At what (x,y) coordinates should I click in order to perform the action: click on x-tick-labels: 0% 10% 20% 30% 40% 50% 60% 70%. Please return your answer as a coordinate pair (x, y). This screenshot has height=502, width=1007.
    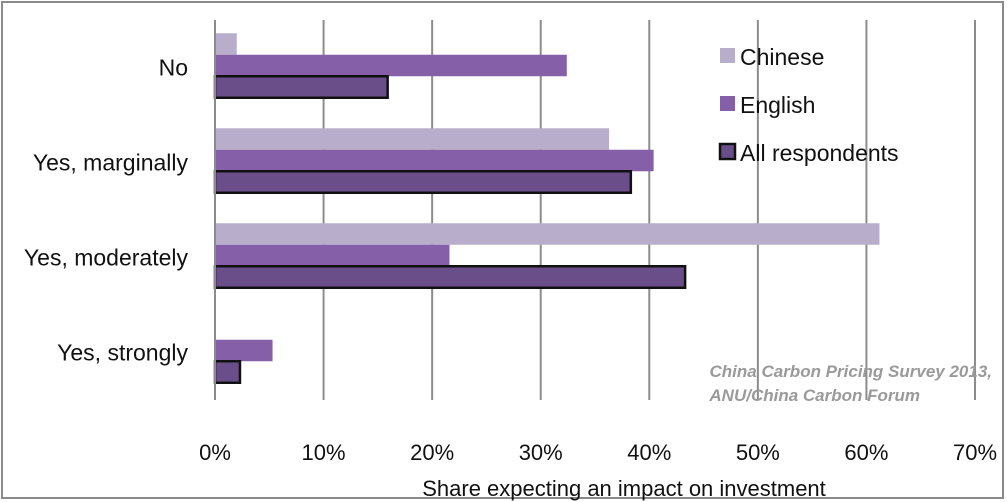
    Looking at the image, I should click on (598, 452).